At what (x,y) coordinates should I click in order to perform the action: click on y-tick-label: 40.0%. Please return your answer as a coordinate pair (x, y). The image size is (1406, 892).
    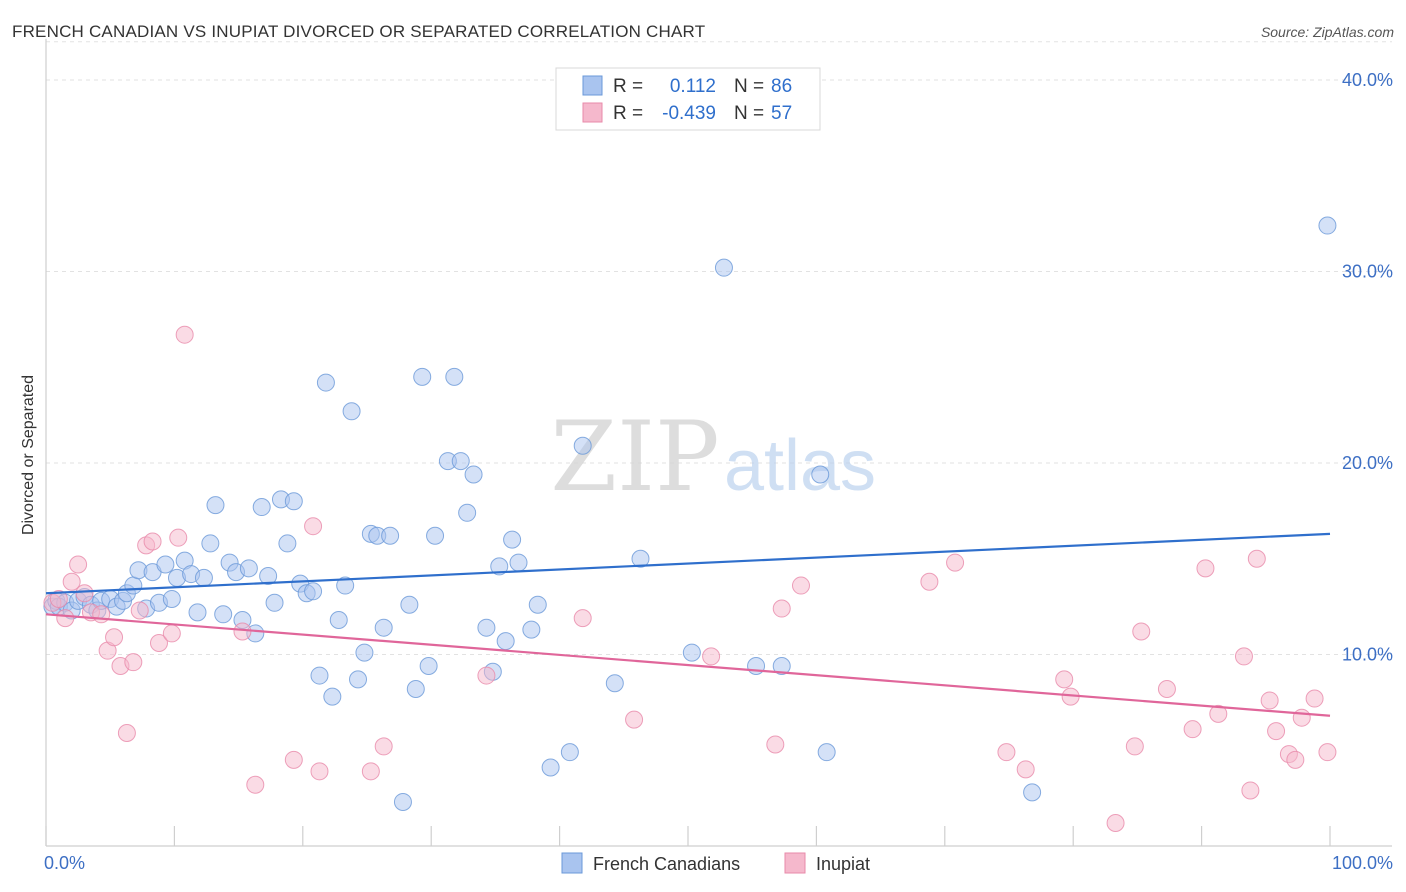
    Looking at the image, I should click on (1367, 80).